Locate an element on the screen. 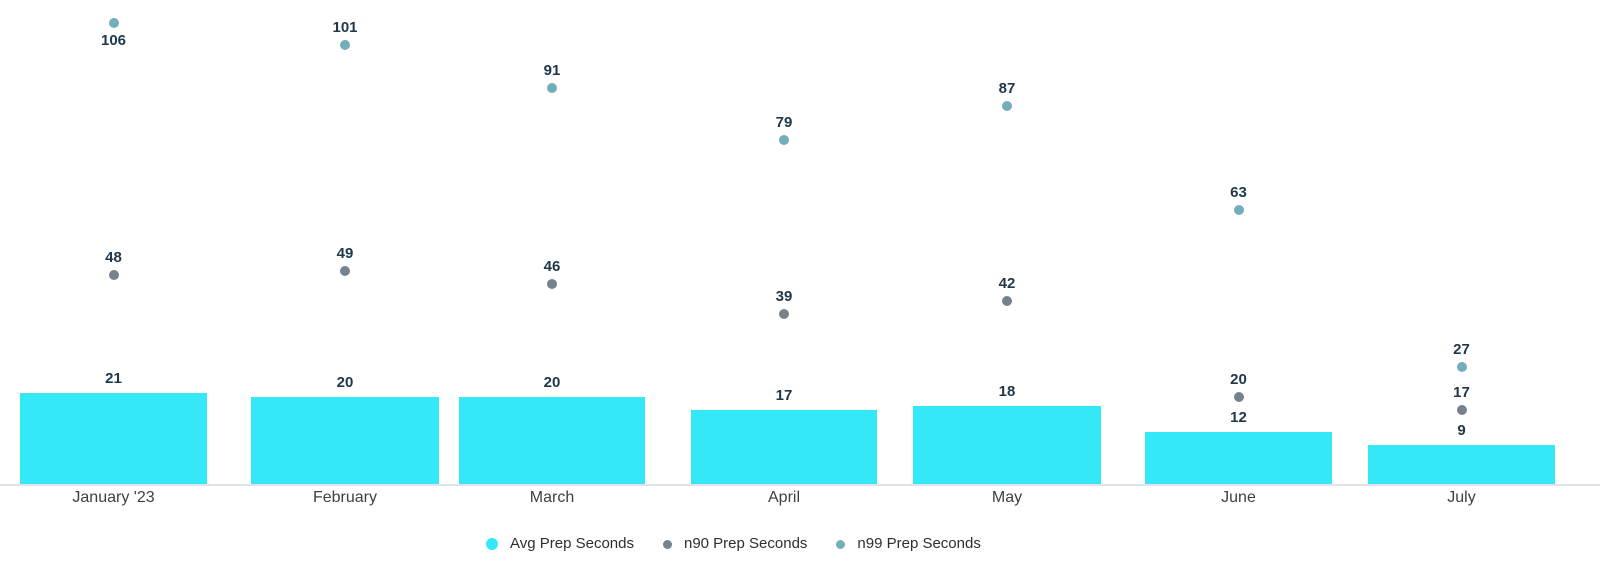  n90-prep-seconds-dot-march is located at coordinates (552, 283).